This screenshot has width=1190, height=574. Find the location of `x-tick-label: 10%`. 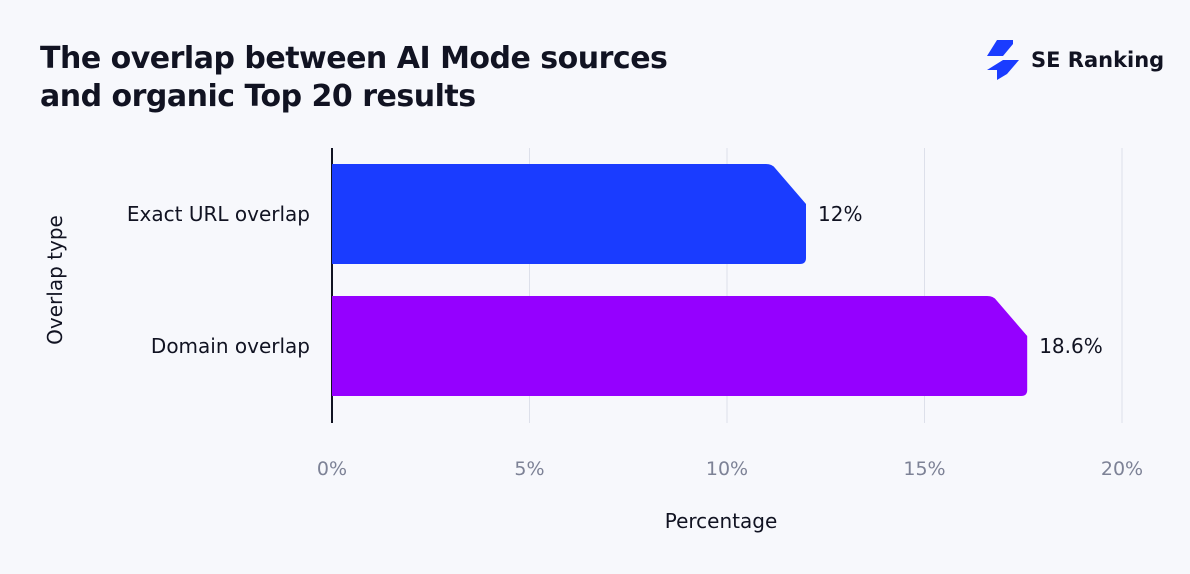

x-tick-label: 10% is located at coordinates (727, 469).